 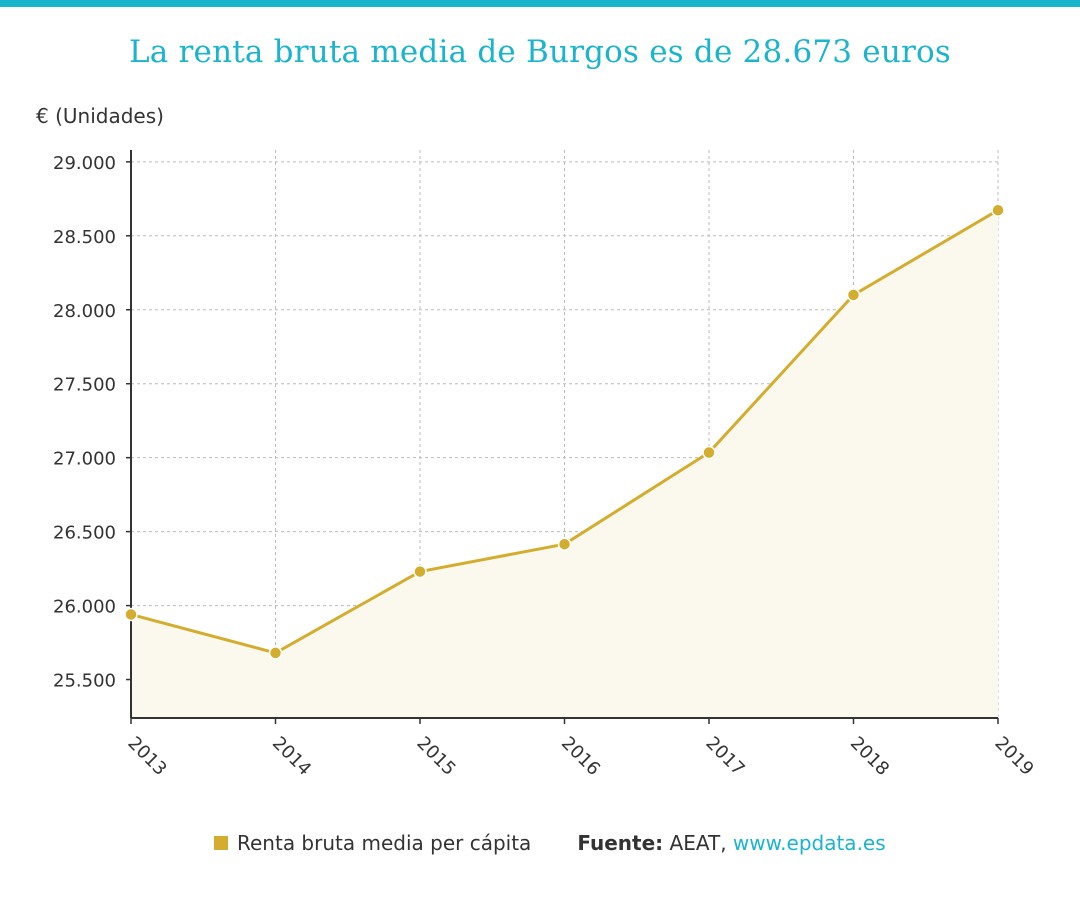 I want to click on y-tick-label: 29.000, so click(x=84, y=163).